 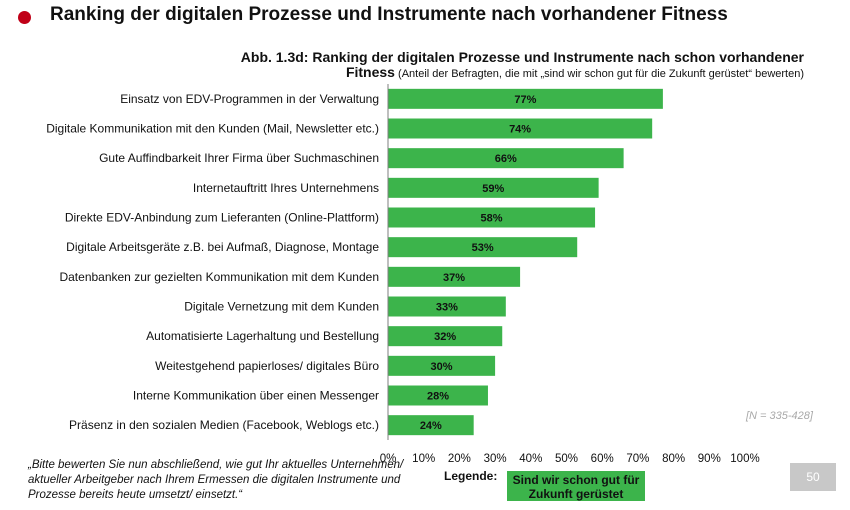 I want to click on title-bullet, so click(x=24, y=17).